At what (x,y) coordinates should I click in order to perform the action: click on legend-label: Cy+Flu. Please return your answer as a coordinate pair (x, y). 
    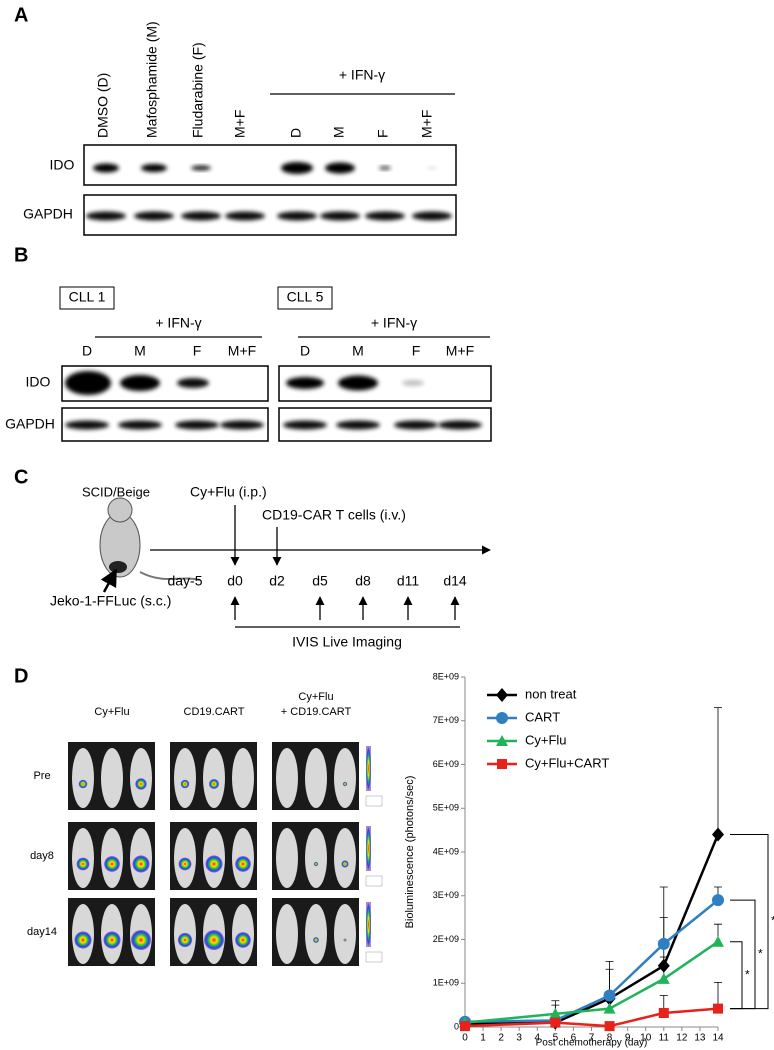
    Looking at the image, I should click on (546, 739).